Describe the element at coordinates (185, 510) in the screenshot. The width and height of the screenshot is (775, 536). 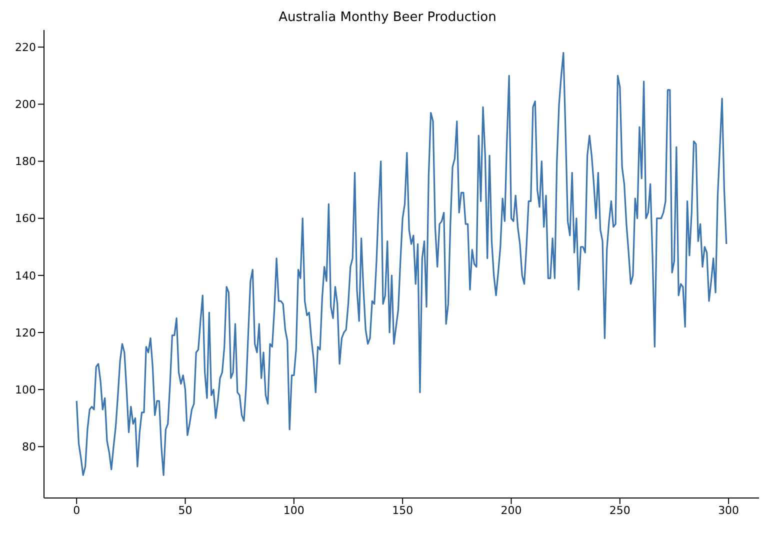
I see `x-tick-label: 50` at that location.